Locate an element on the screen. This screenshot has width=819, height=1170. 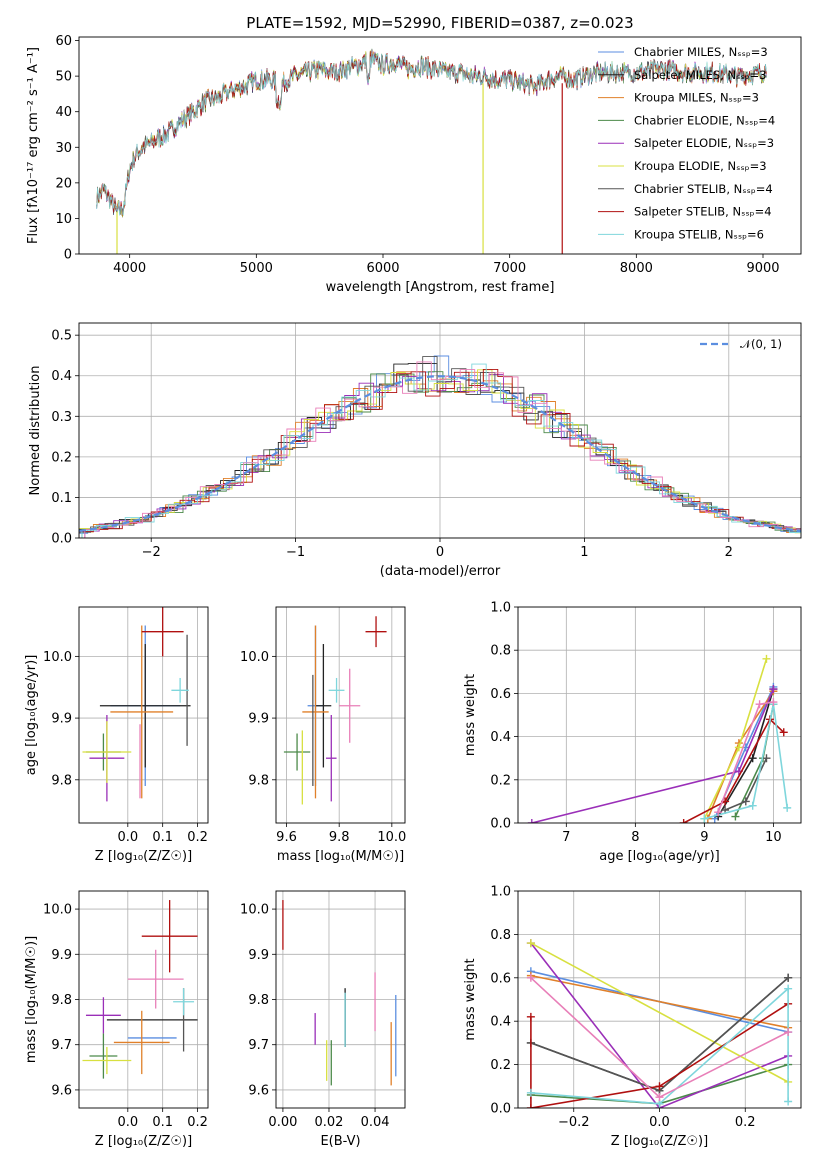
legend-label: Salpeter STELIB, Nₛₛₚ=4 is located at coordinates (703, 212).